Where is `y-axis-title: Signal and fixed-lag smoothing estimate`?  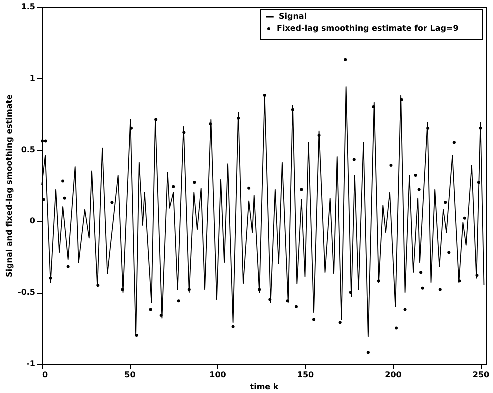
y-axis-title: Signal and fixed-lag smoothing estimate is located at coordinates (9, 186).